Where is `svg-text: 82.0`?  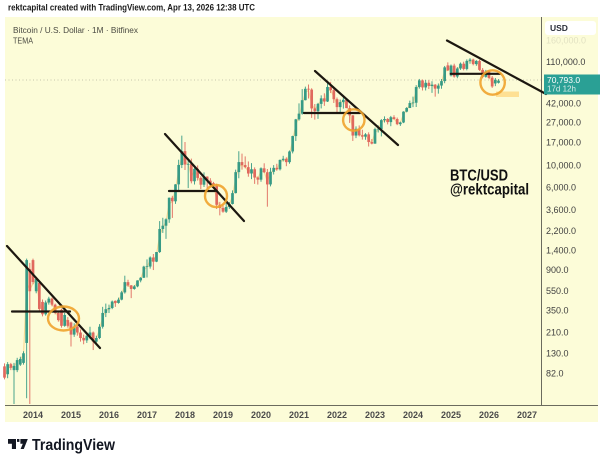 svg-text: 82.0 is located at coordinates (555, 373).